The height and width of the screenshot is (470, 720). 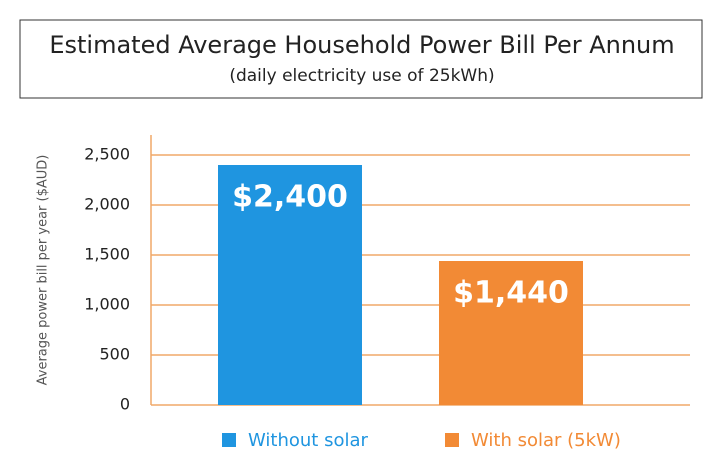 I want to click on y-tick-label: 2,500, so click(x=107, y=154).